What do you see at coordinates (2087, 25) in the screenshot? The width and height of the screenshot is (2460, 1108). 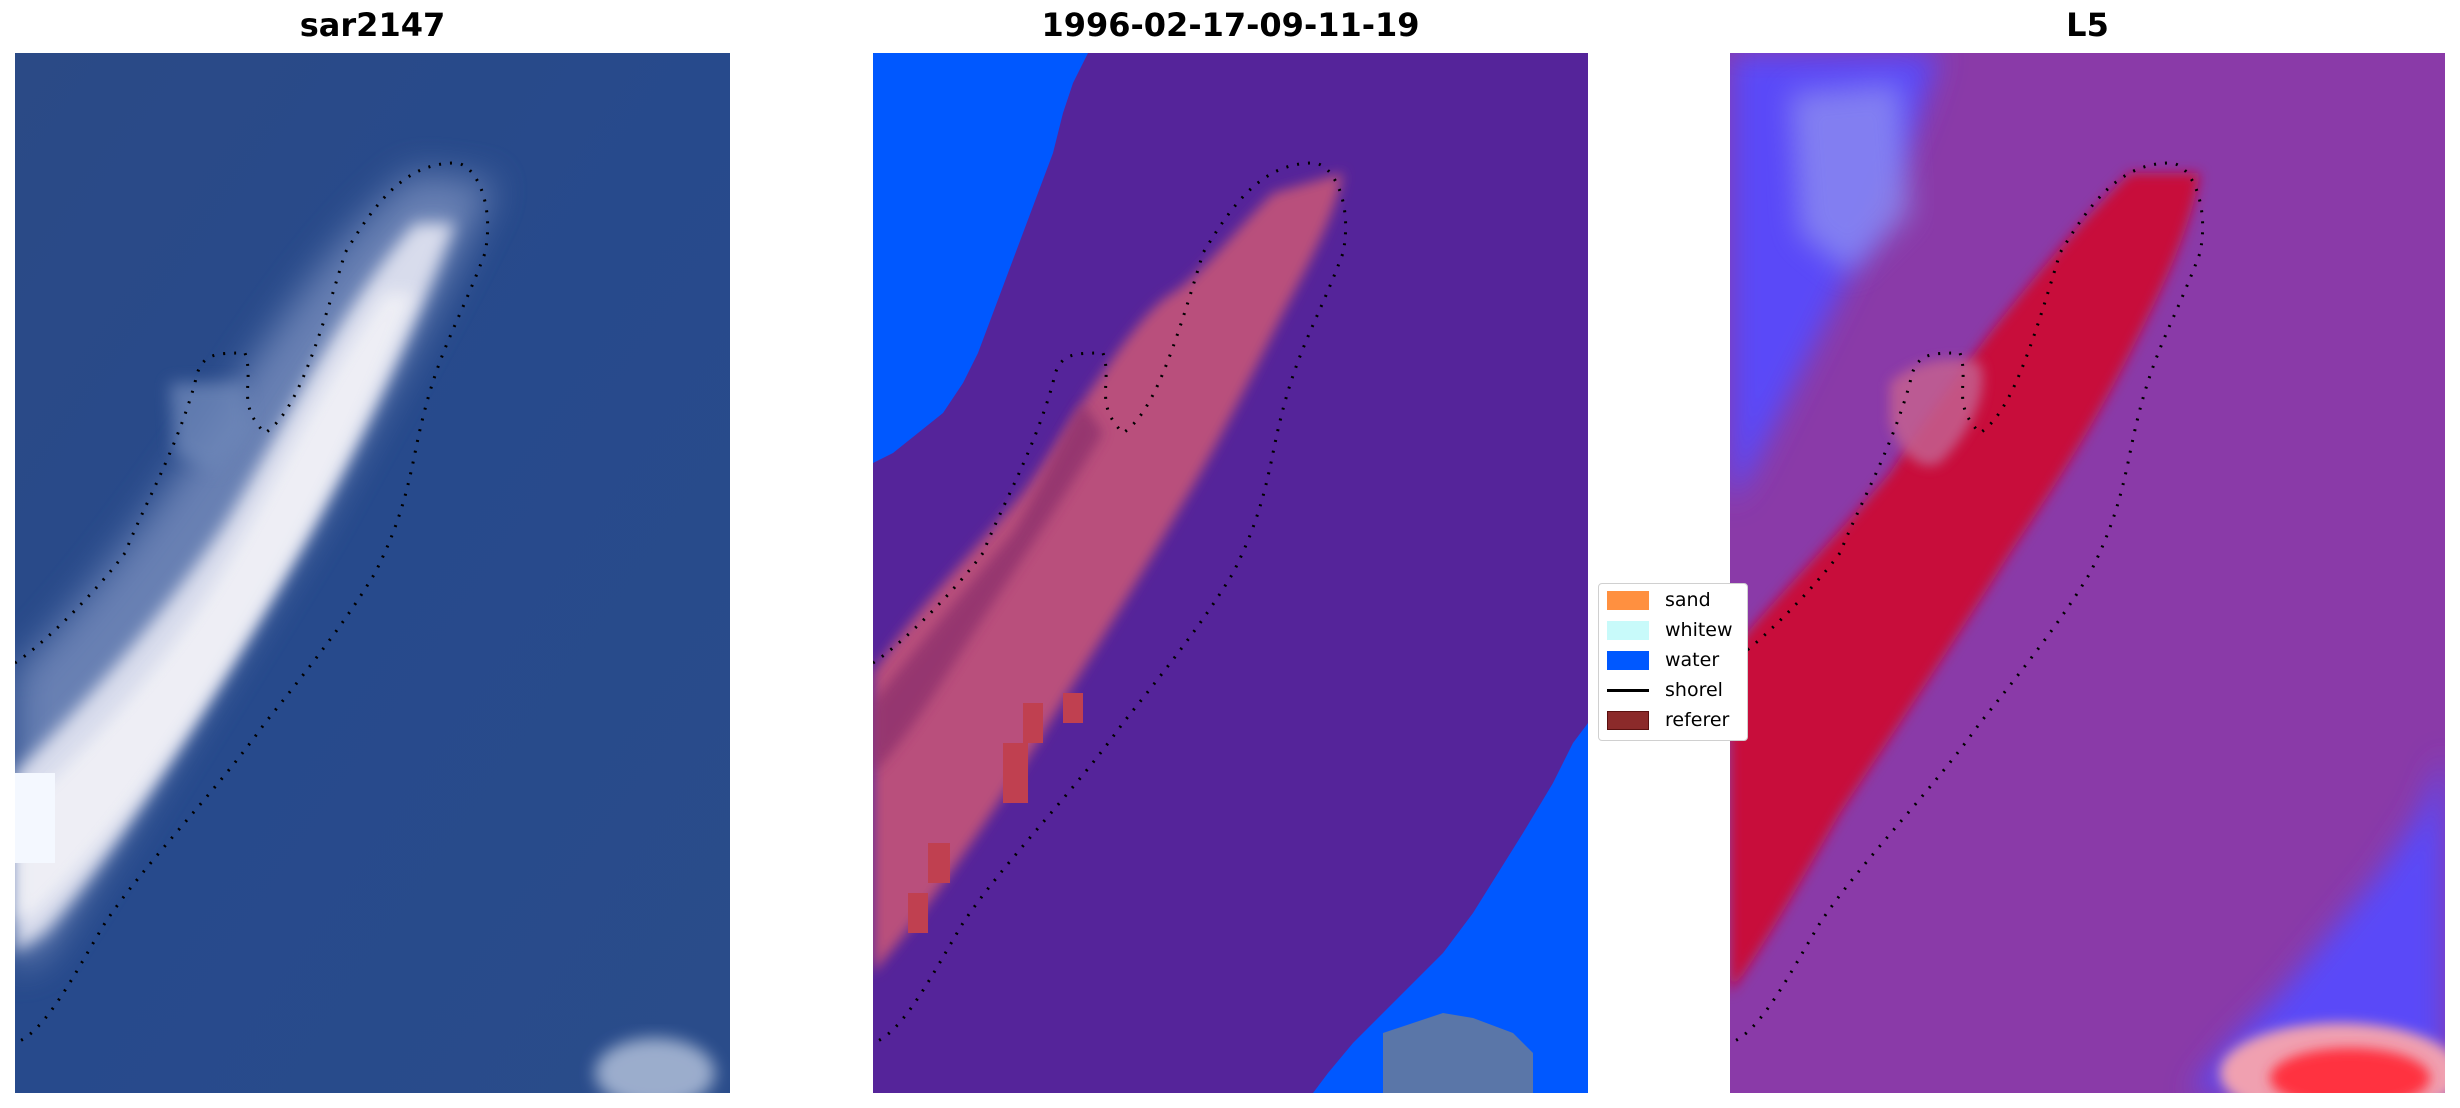 I see `panel-title-index: L5` at bounding box center [2087, 25].